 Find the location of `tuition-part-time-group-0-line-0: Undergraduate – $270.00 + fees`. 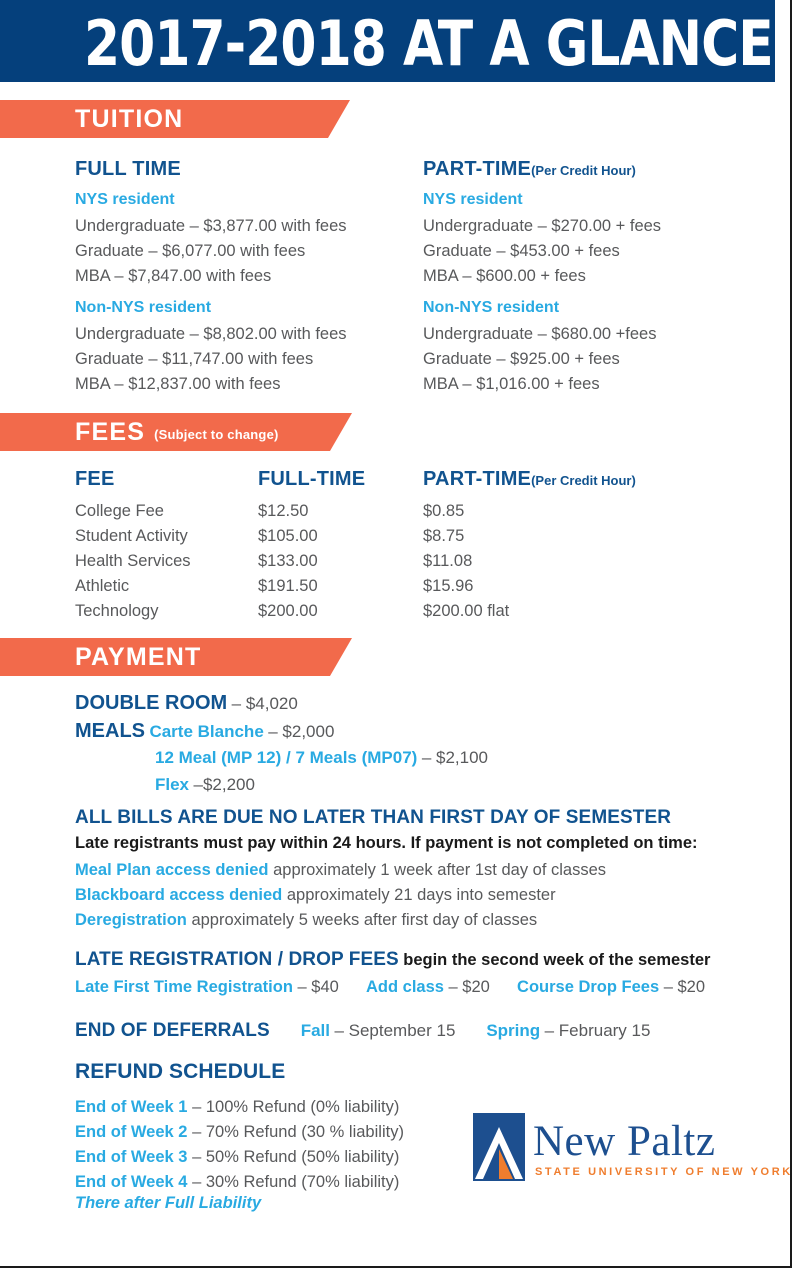

tuition-part-time-group-0-line-0: Undergraduate – $270.00 + fees is located at coordinates (542, 226).